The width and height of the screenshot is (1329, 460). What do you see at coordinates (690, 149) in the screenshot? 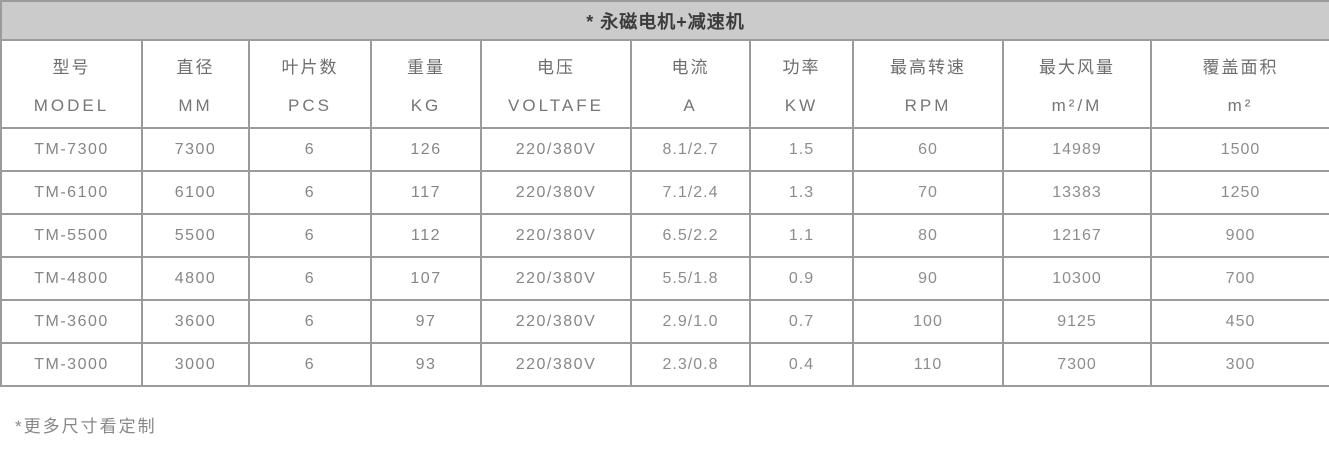
I see `cell-current: 8.1/2.7` at bounding box center [690, 149].